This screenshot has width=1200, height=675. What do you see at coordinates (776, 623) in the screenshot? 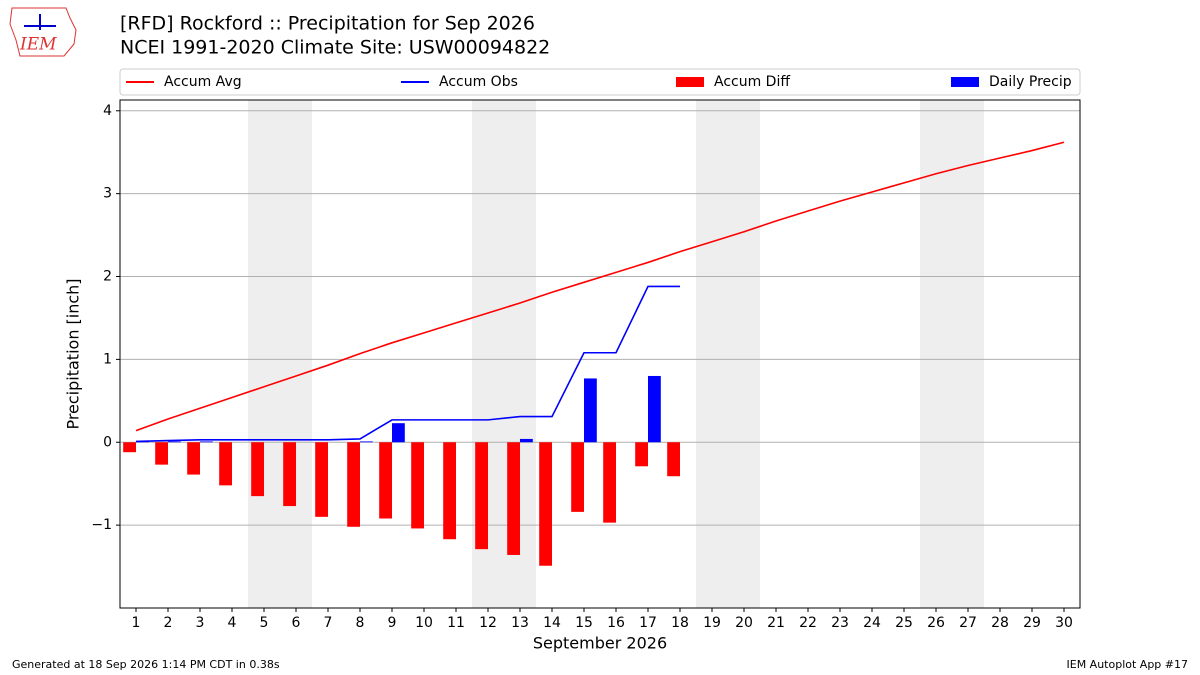
I see `x-tick-label: 21` at bounding box center [776, 623].